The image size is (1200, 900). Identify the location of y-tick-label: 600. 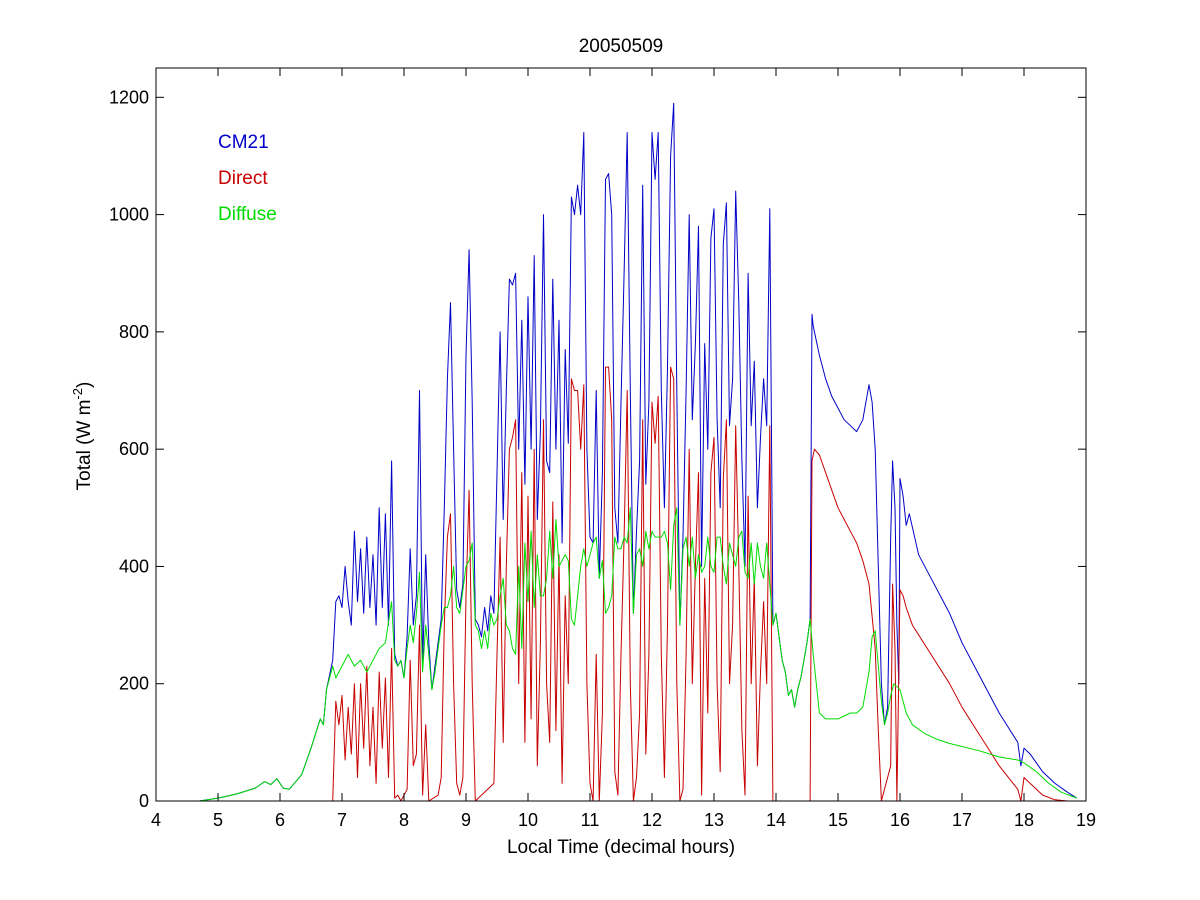
(134, 449).